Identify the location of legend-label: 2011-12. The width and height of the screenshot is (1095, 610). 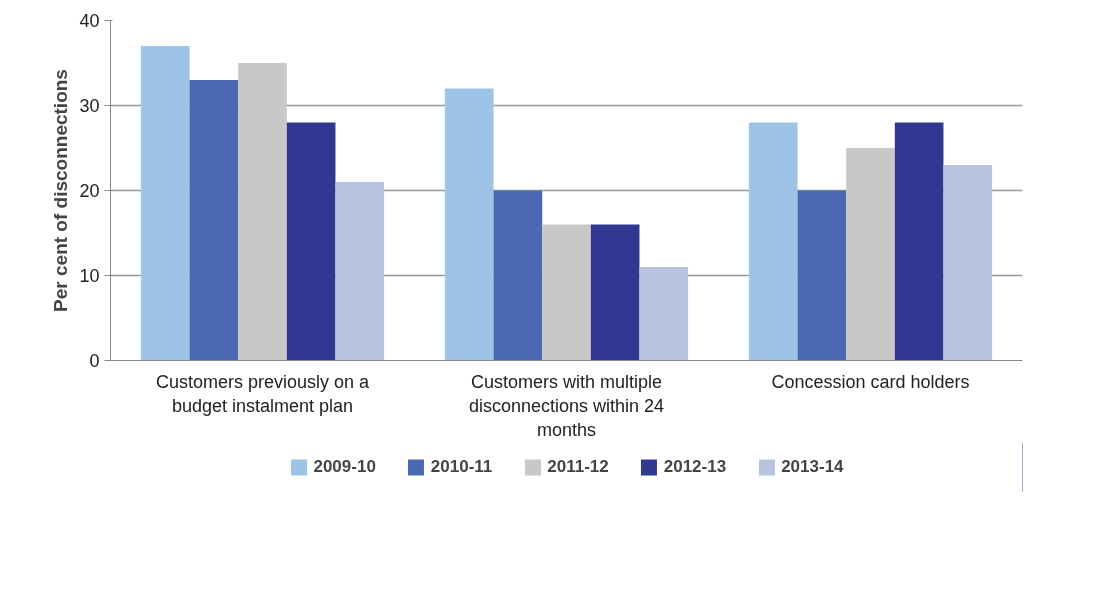
(578, 467).